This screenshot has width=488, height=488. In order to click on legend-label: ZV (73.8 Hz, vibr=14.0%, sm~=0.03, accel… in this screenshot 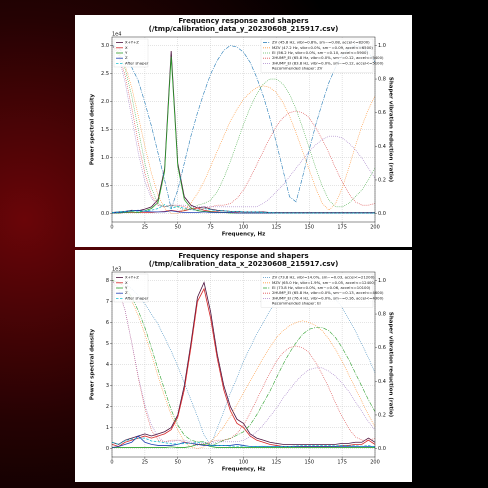, I will do `click(323, 277)`.